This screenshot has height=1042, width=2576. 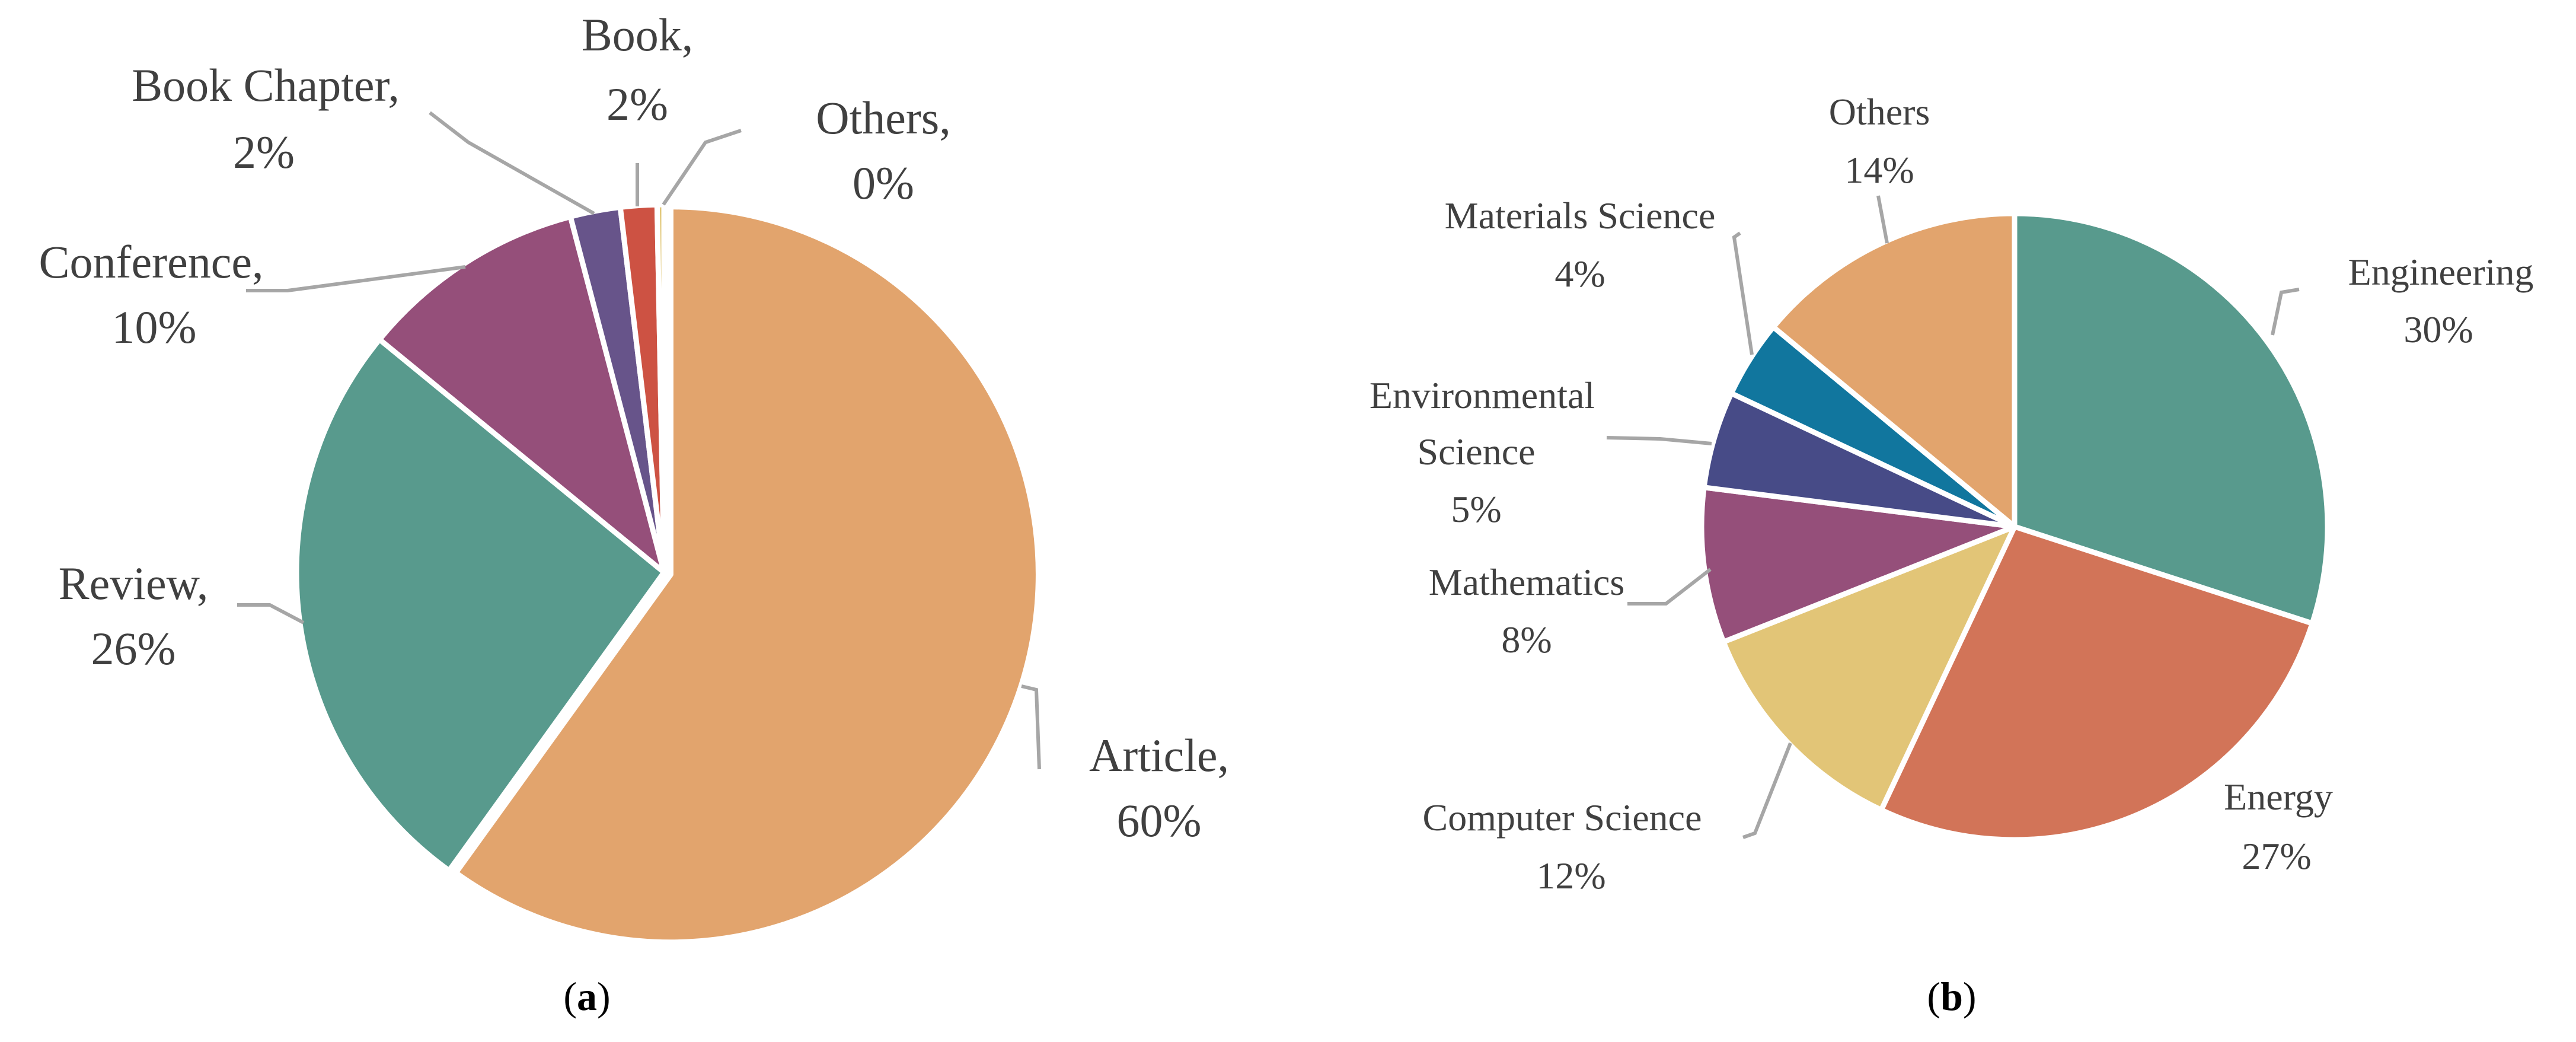 I want to click on label-others-a-percent: 0%, so click(x=883, y=183).